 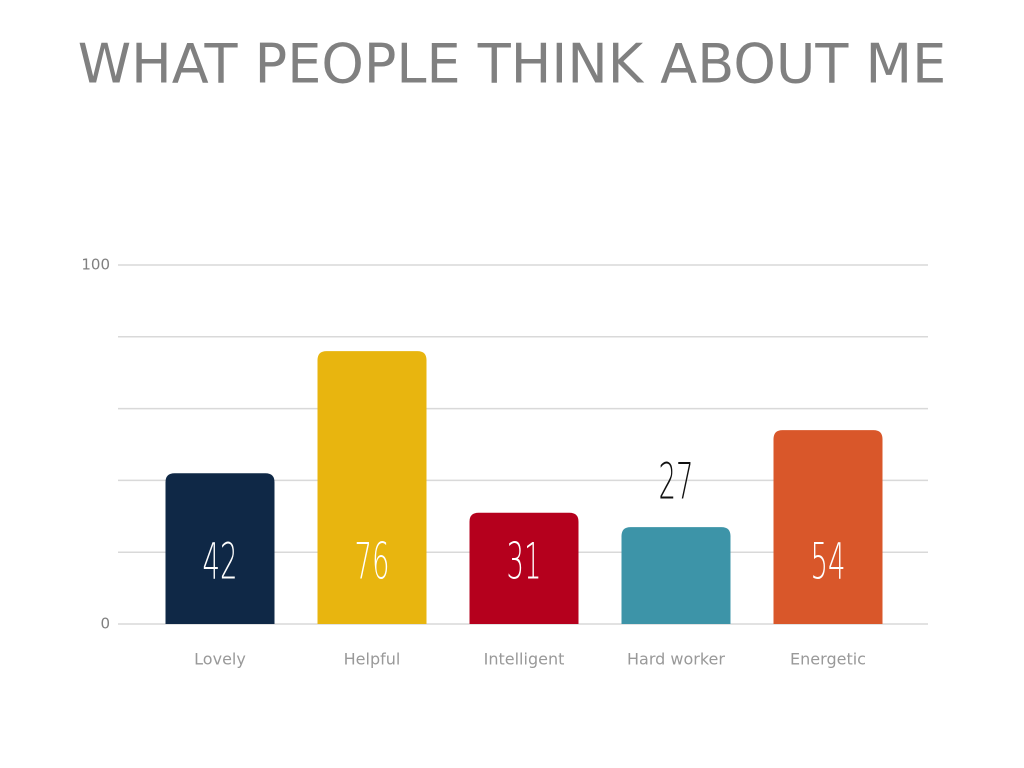 I want to click on data-label: 31, so click(x=524, y=562).